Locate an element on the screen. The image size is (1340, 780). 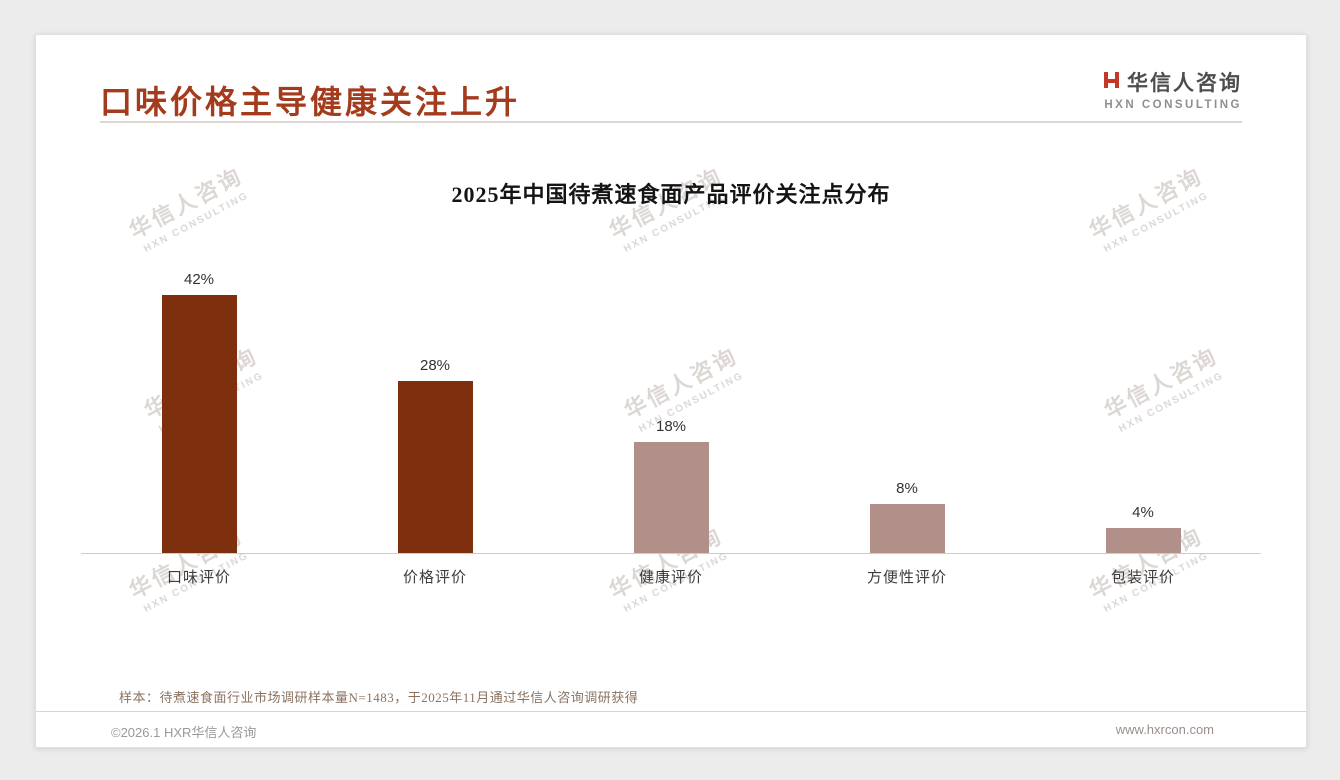
bar-column-1: 42% is located at coordinates (199, 408).